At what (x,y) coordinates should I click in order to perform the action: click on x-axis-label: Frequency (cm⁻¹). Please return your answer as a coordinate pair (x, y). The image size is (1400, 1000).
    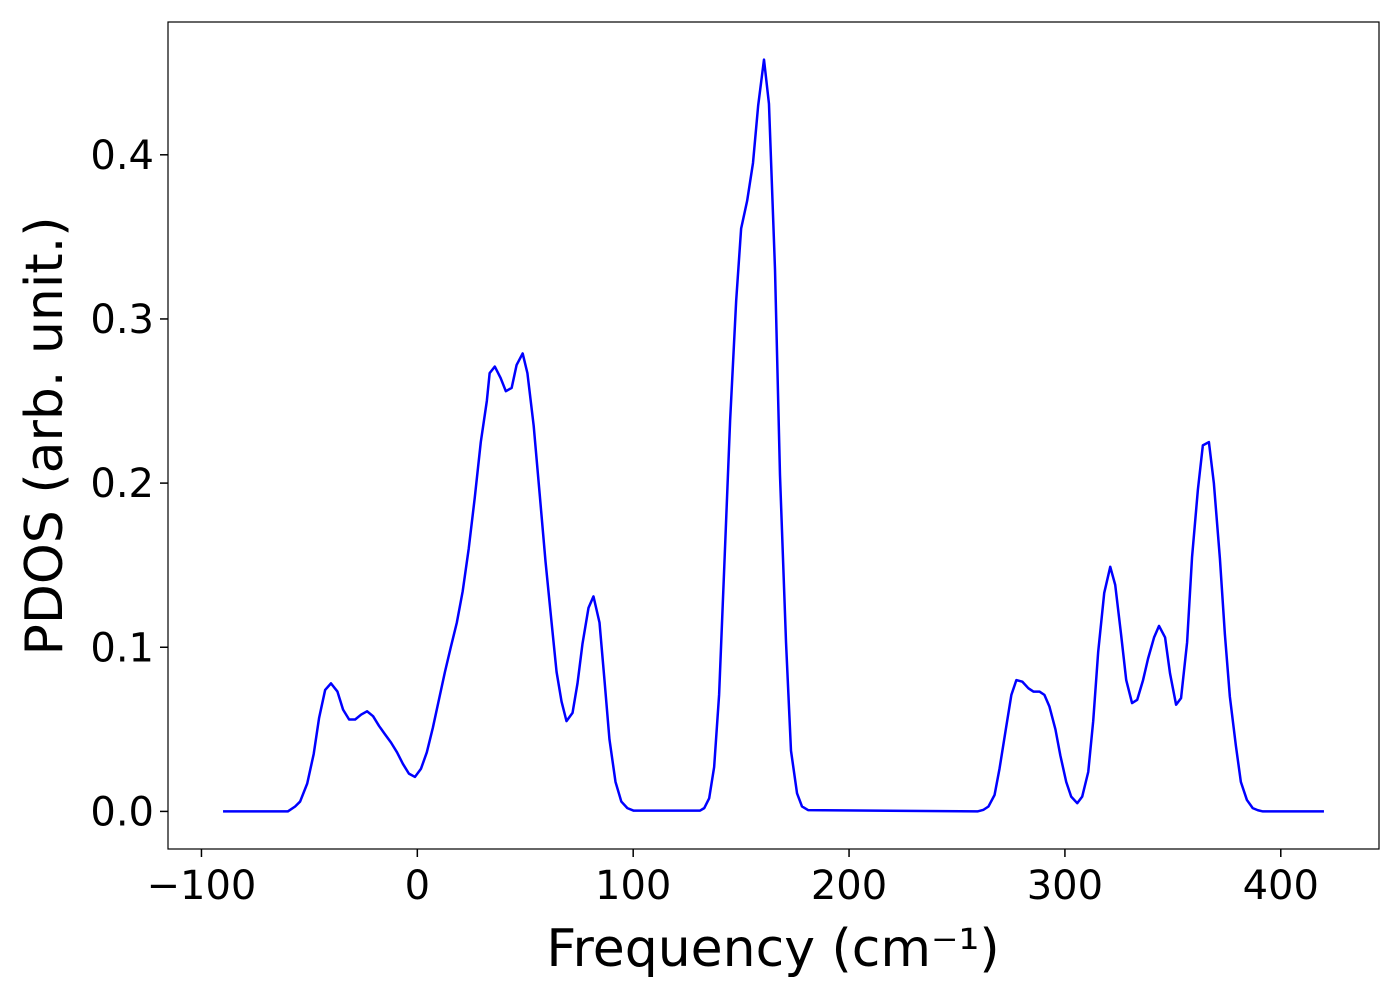
    Looking at the image, I should click on (772, 949).